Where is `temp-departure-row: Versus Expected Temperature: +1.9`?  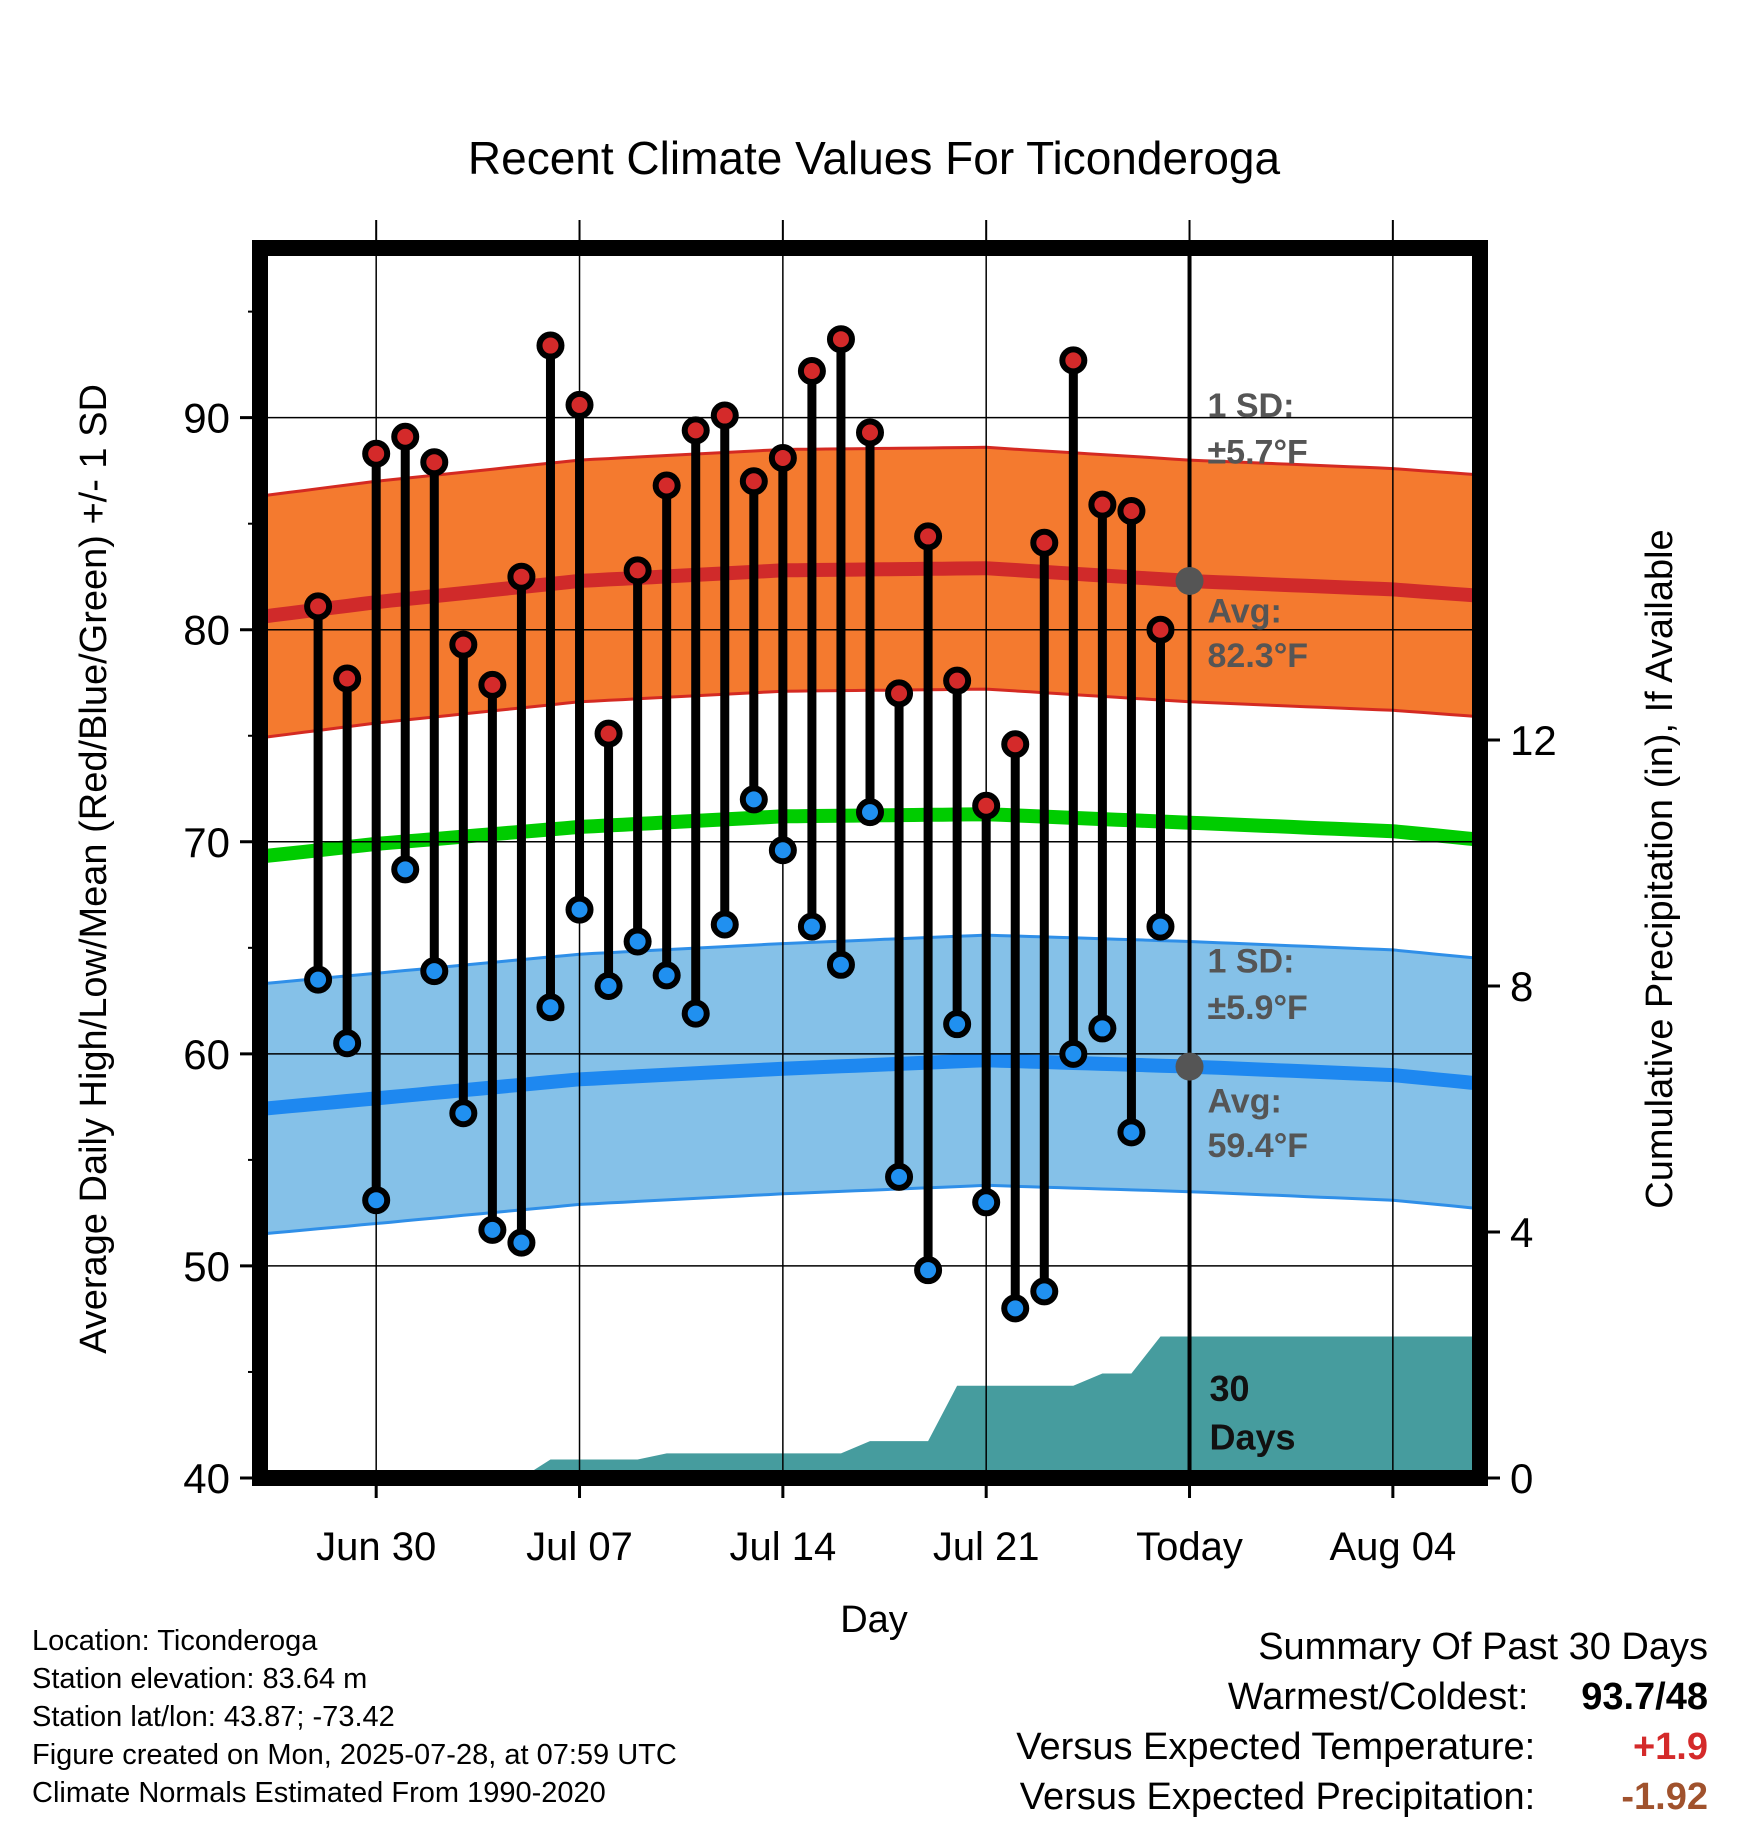
temp-departure-row: Versus Expected Temperature: +1.9 is located at coordinates (1362, 1747).